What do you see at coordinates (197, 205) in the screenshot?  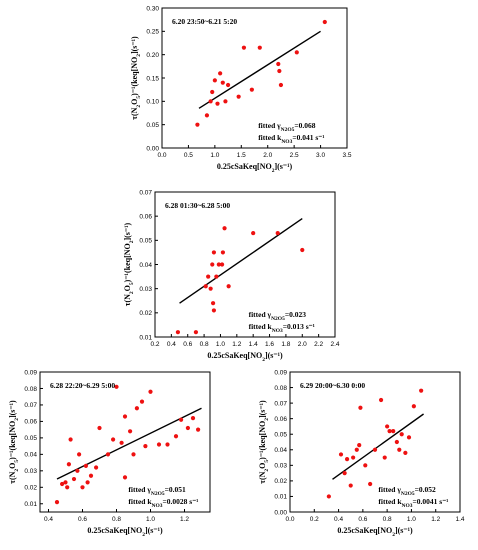 I see `panel-title: 6.28 01:30~6.28 5:00` at bounding box center [197, 205].